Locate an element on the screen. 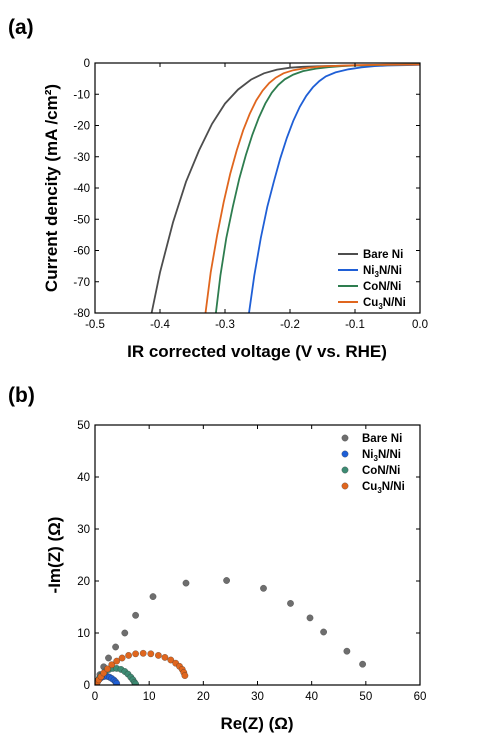  x-tick-label: 60 is located at coordinates (420, 697).